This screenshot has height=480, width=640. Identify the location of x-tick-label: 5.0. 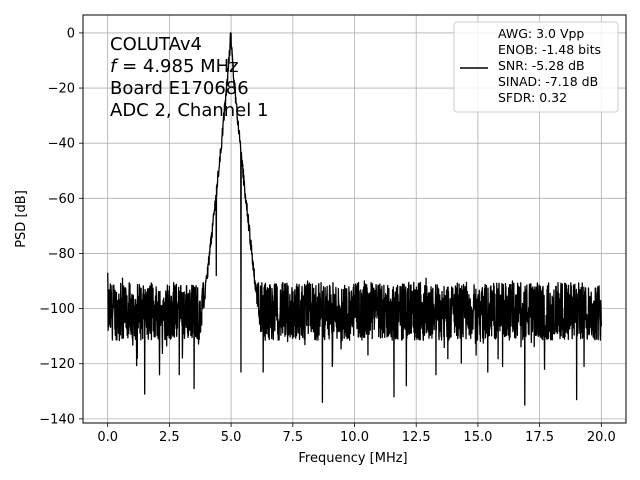
(231, 437).